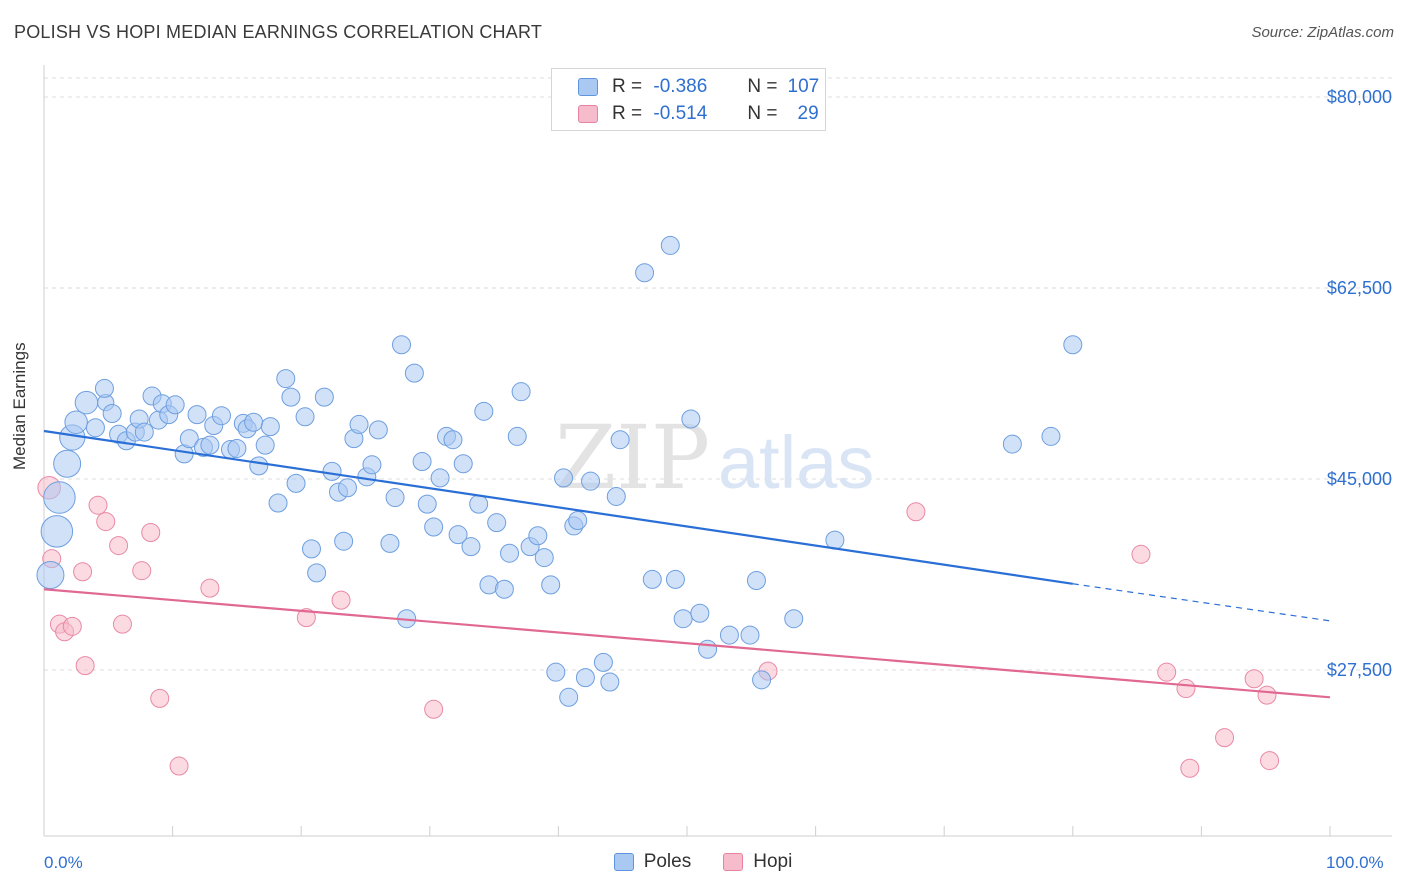 Image resolution: width=1406 pixels, height=892 pixels. What do you see at coordinates (1359, 670) in the screenshot?
I see `y-tick-label: $27,500` at bounding box center [1359, 670].